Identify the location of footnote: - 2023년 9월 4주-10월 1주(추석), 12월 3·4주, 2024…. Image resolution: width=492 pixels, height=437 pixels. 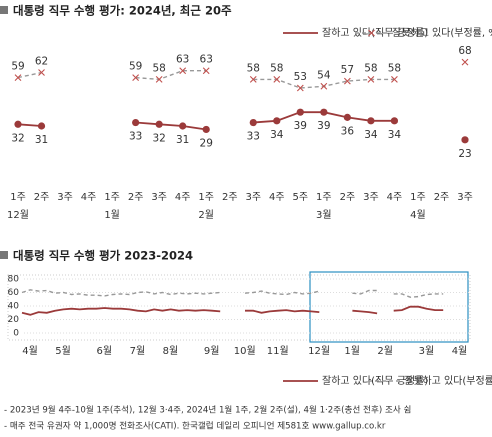
(207, 410).